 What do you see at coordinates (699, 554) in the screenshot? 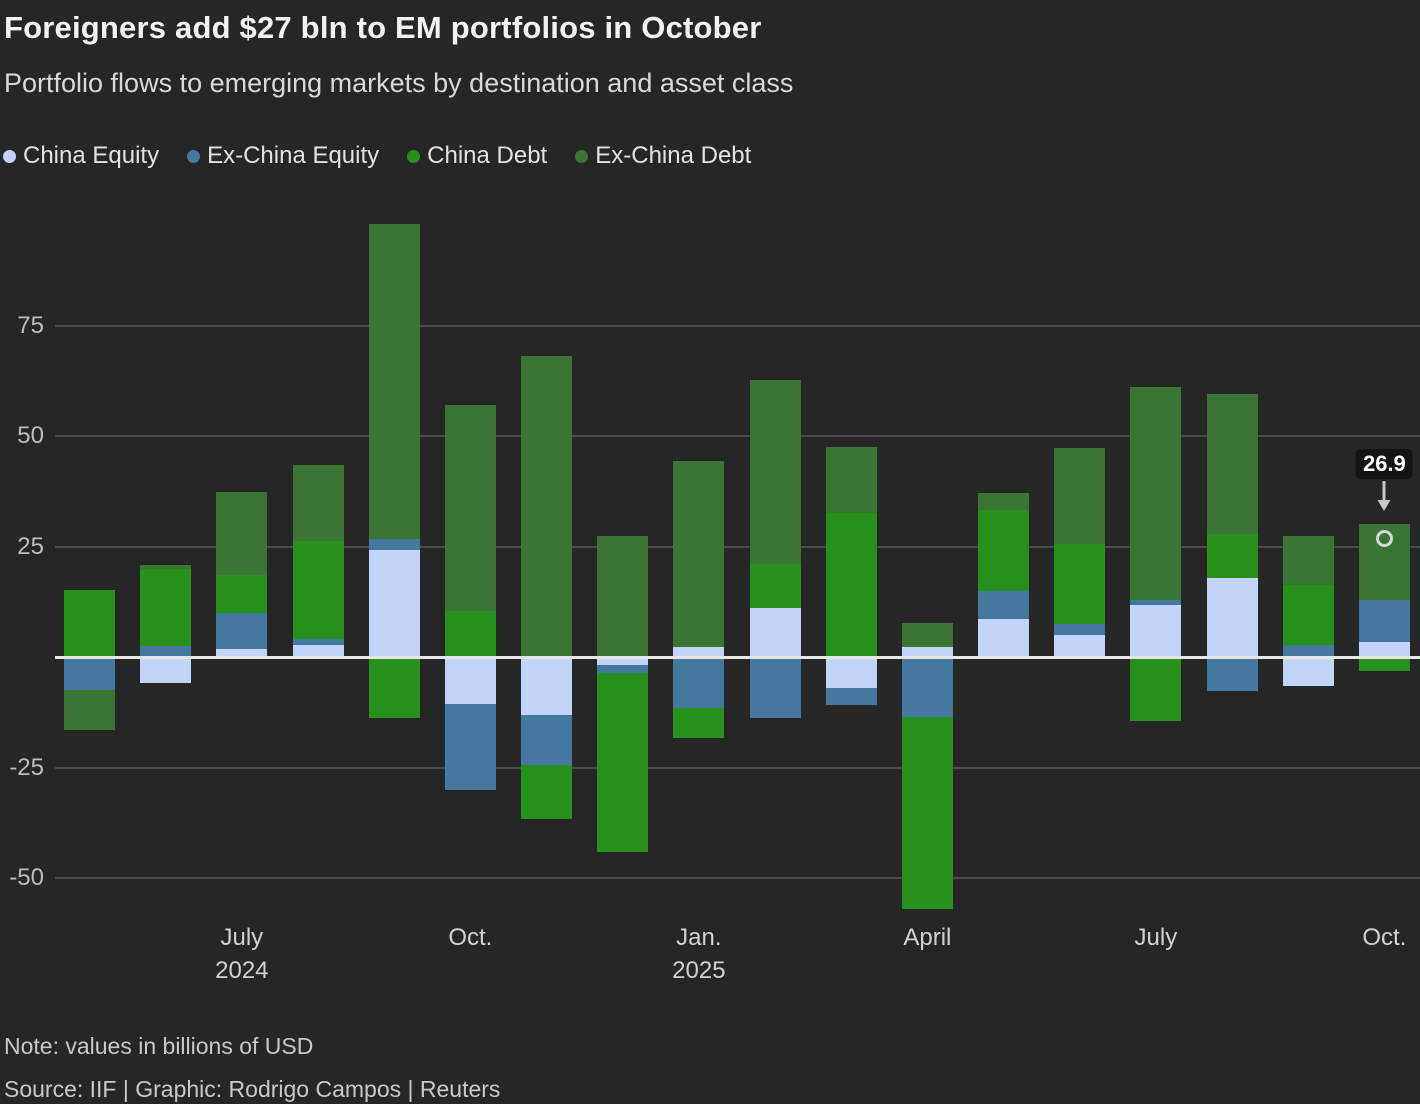
I see `bar-segment-jan-2025-ex-china-debt` at bounding box center [699, 554].